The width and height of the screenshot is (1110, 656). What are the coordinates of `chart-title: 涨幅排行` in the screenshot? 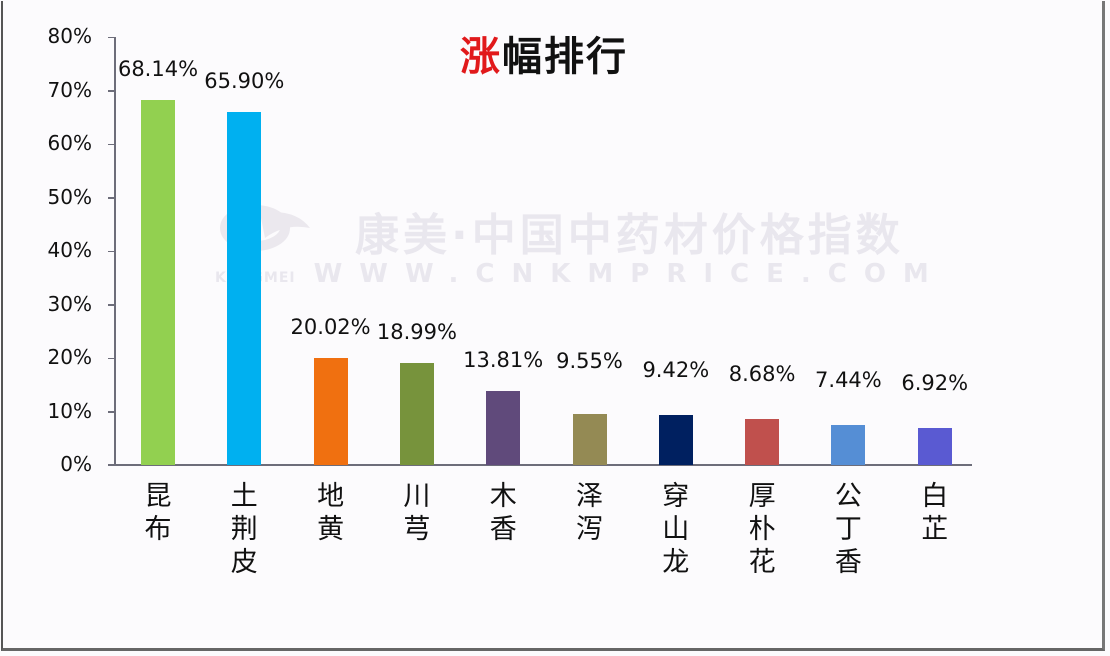 It's located at (544, 53).